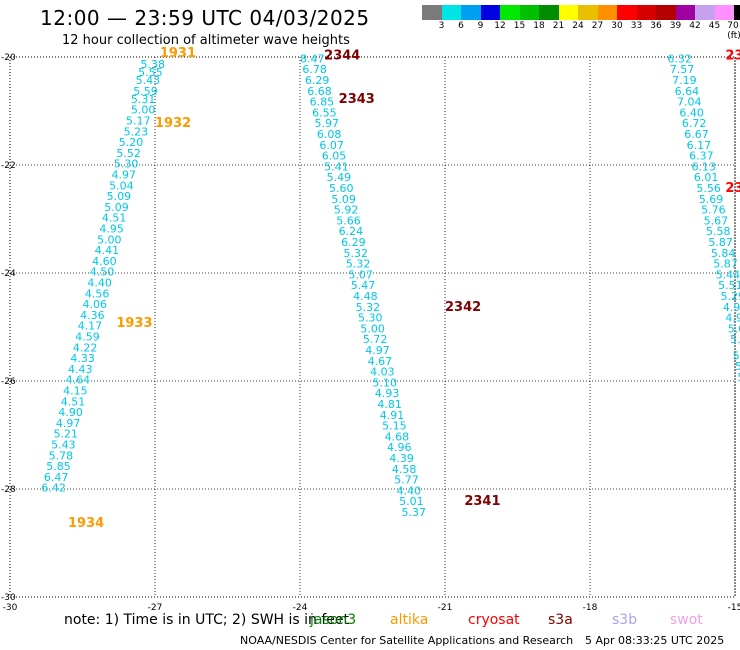 Image resolution: width=740 pixels, height=650 pixels. Describe the element at coordinates (675, 26) in the screenshot. I see `colorbar-label: 39` at that location.